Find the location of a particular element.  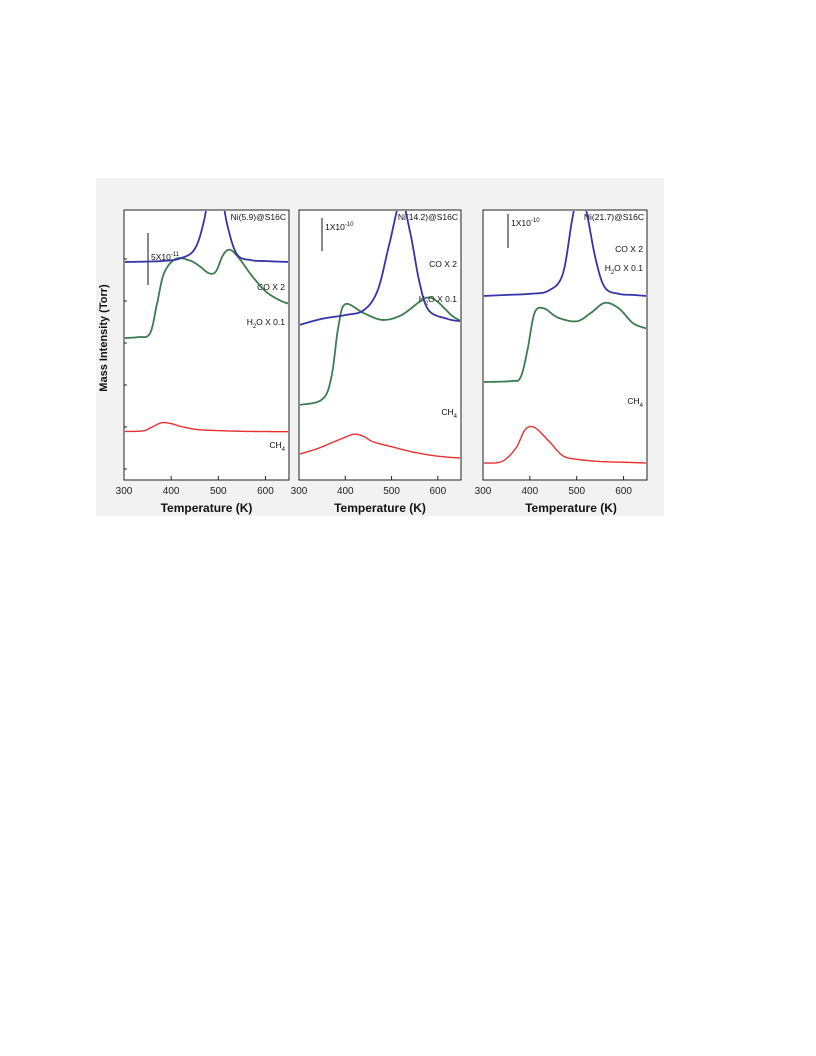

y-axis-label: Mass Intensity (Torr) is located at coordinates (104, 338).